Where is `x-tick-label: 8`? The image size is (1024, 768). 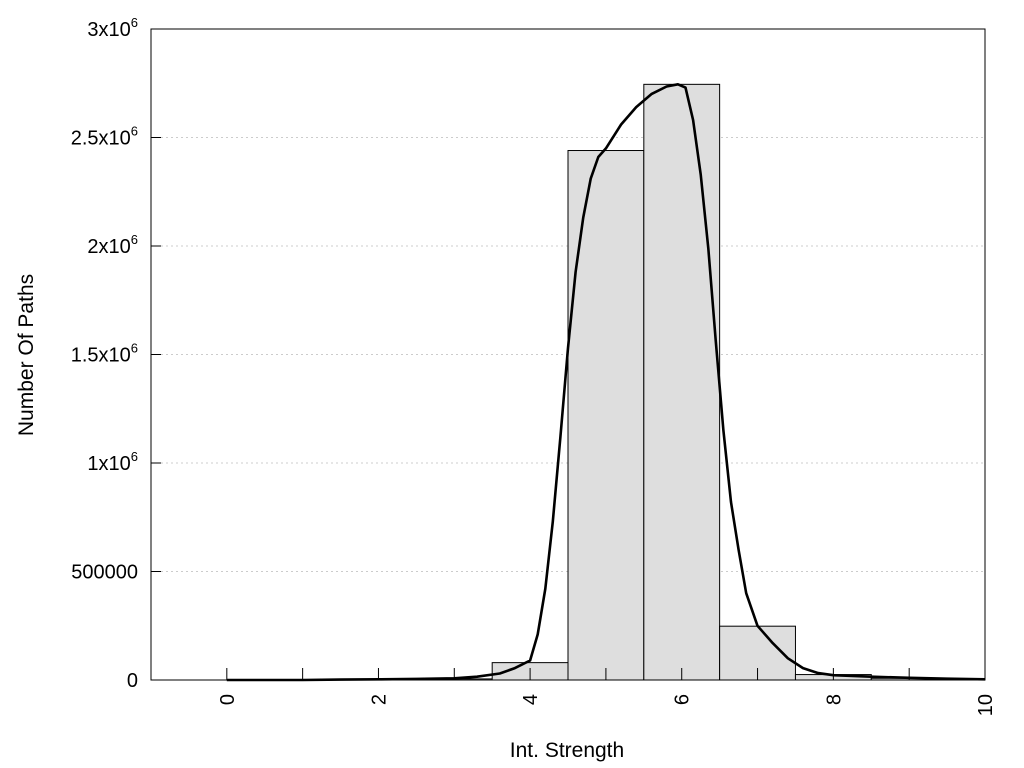 x-tick-label: 8 is located at coordinates (834, 699).